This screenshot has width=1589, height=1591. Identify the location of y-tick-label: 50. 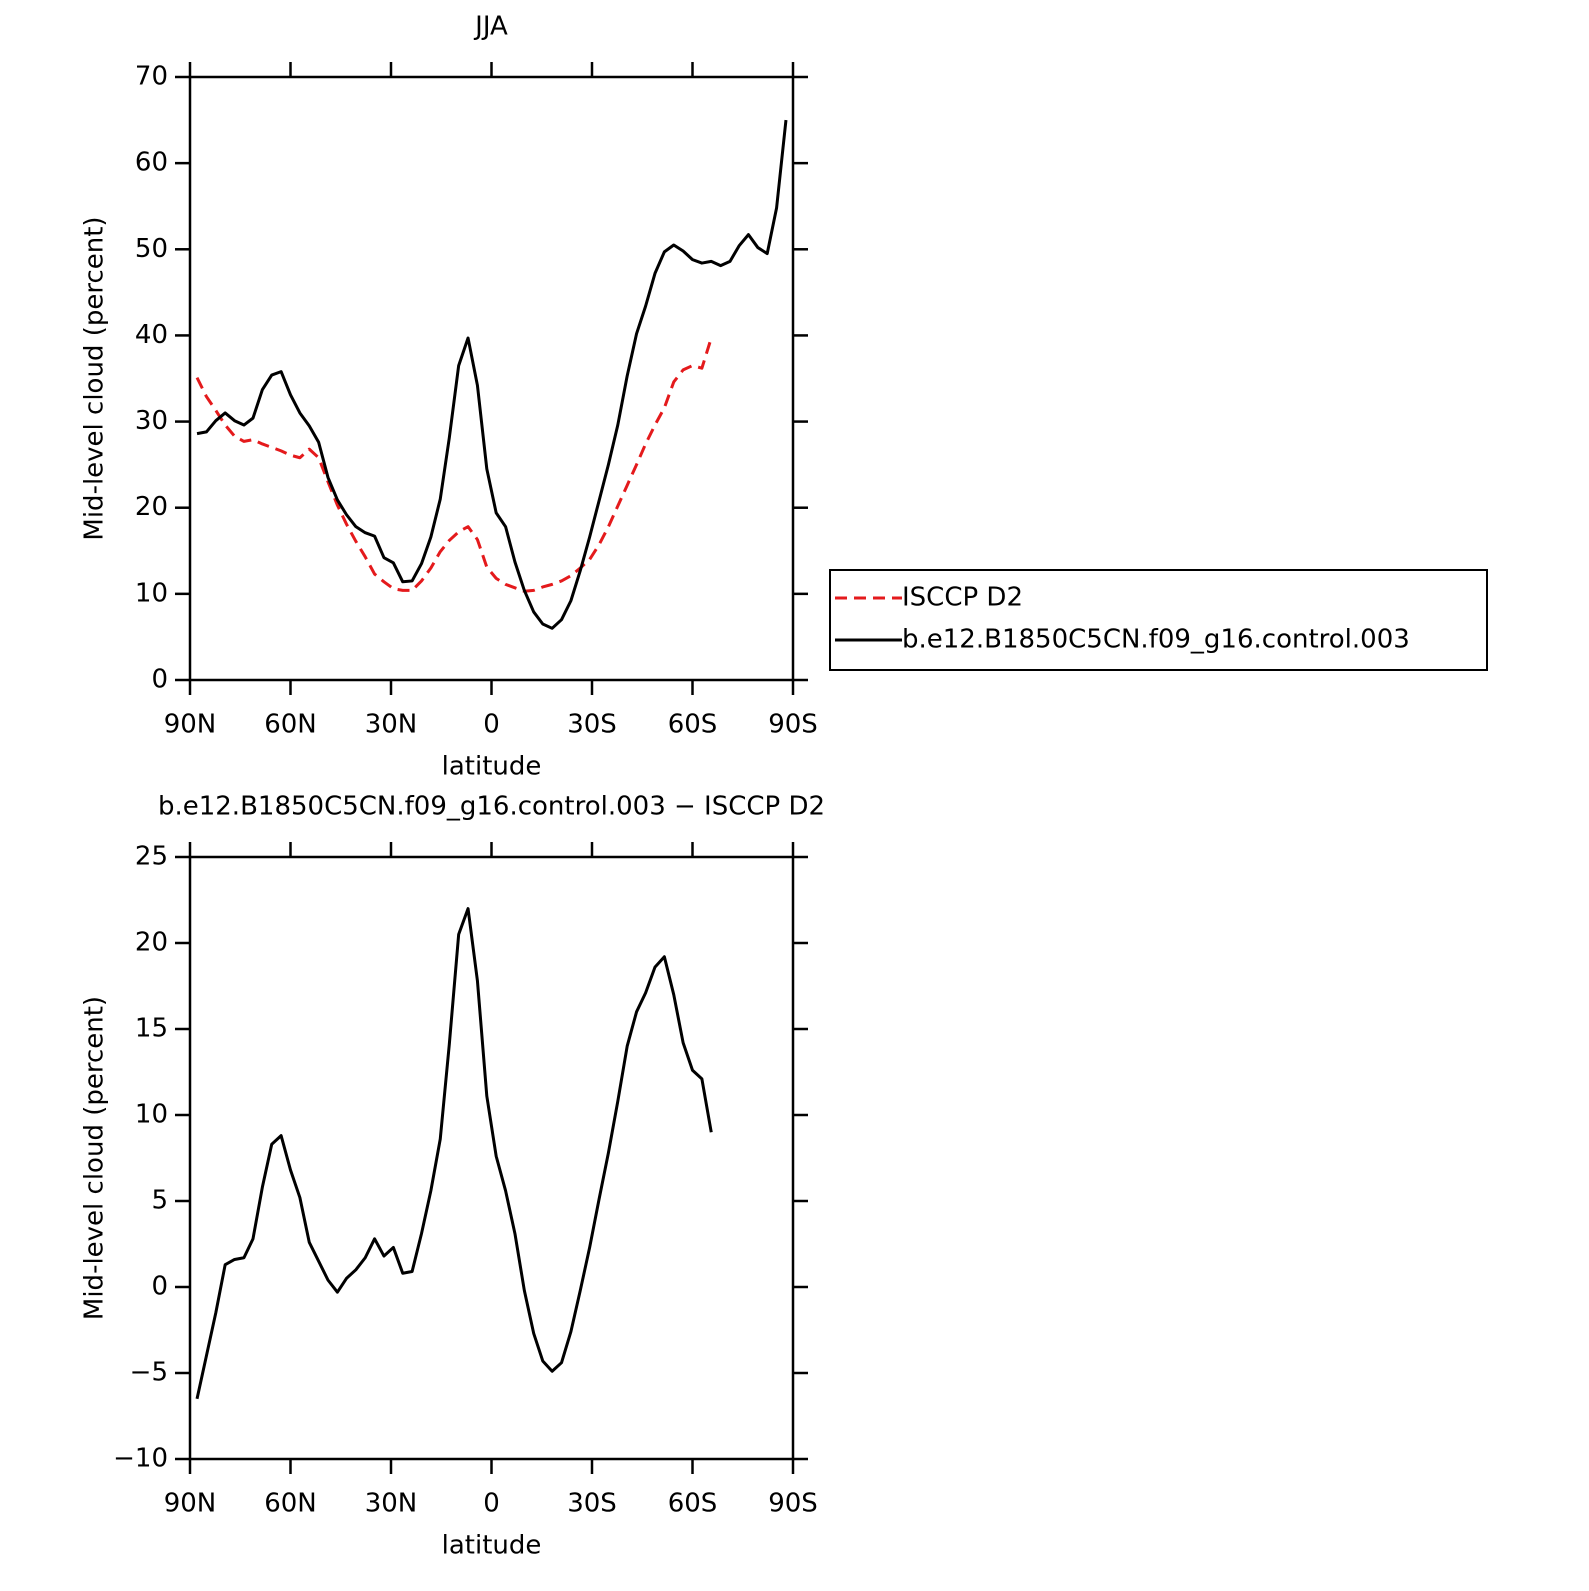
(151, 249).